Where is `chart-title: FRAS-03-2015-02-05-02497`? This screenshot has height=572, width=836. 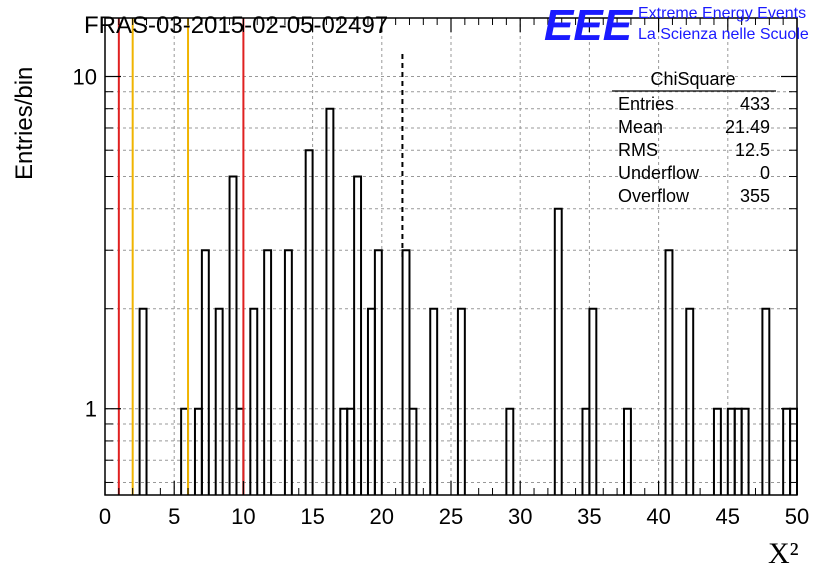 chart-title: FRAS-03-2015-02-05-02497 is located at coordinates (236, 25).